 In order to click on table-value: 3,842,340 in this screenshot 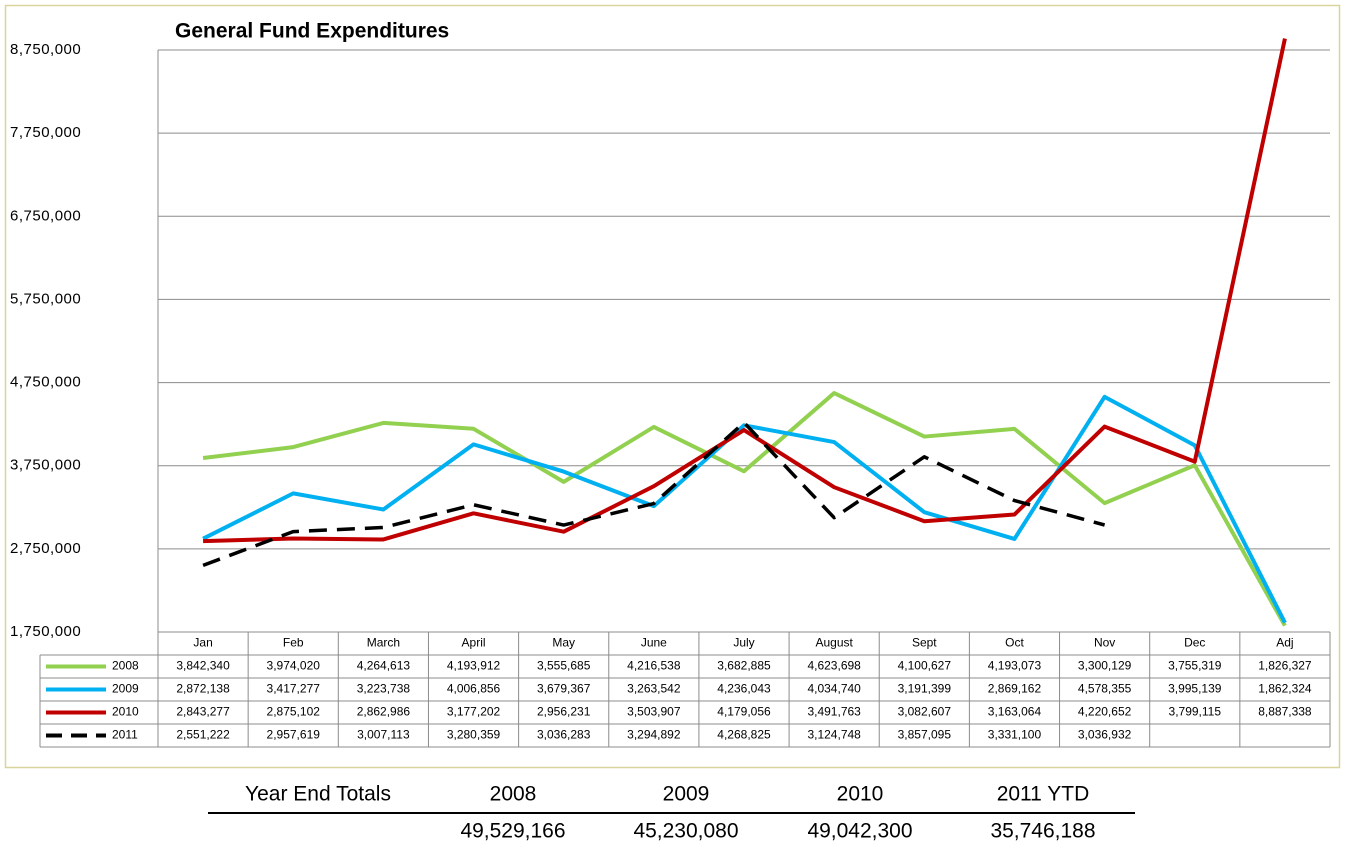, I will do `click(203, 666)`.